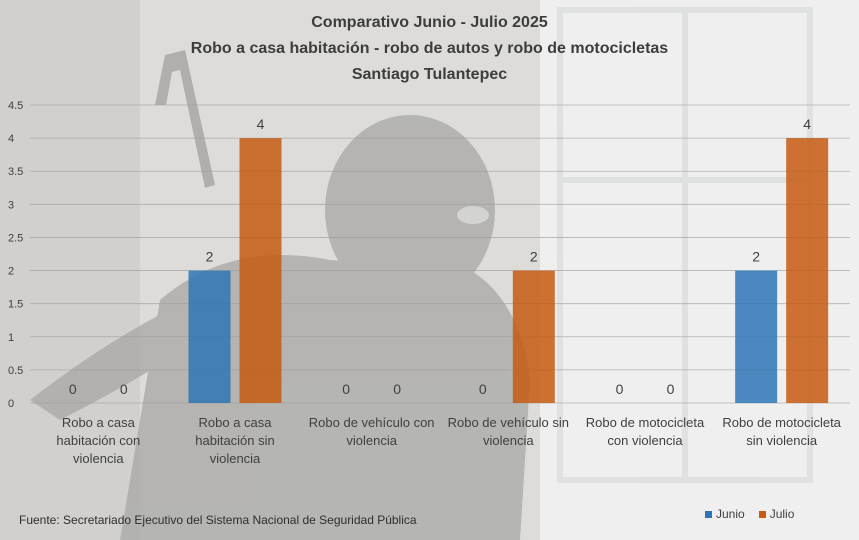 The image size is (859, 540). Describe the element at coordinates (15, 305) in the screenshot. I see `y-tick-label: 1.5` at that location.